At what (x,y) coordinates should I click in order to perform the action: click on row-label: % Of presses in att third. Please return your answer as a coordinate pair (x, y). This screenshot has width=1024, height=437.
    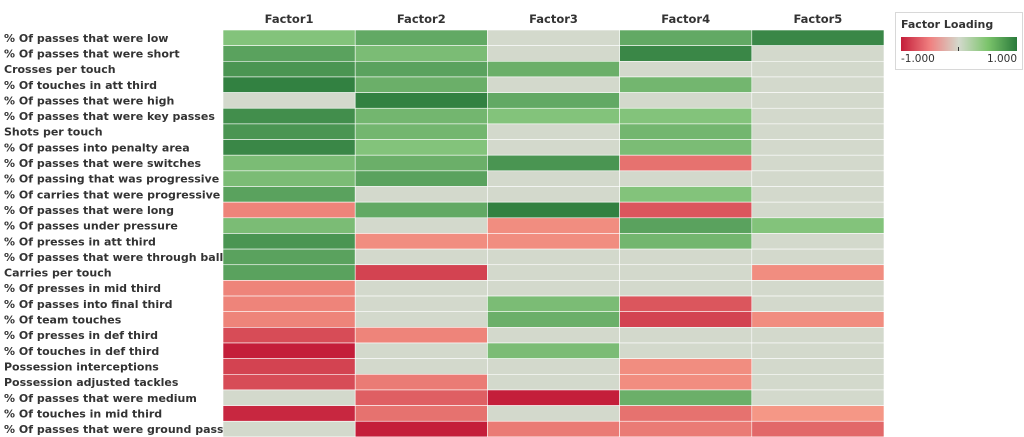
    Looking at the image, I should click on (80, 241).